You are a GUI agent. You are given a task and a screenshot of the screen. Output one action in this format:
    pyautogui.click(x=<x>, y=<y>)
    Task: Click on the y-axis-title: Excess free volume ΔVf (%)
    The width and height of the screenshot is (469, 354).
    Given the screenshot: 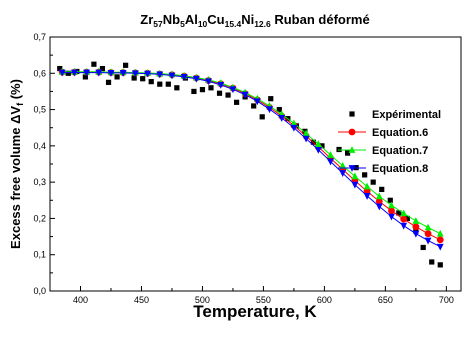 What is the action you would take?
    pyautogui.click(x=16, y=164)
    